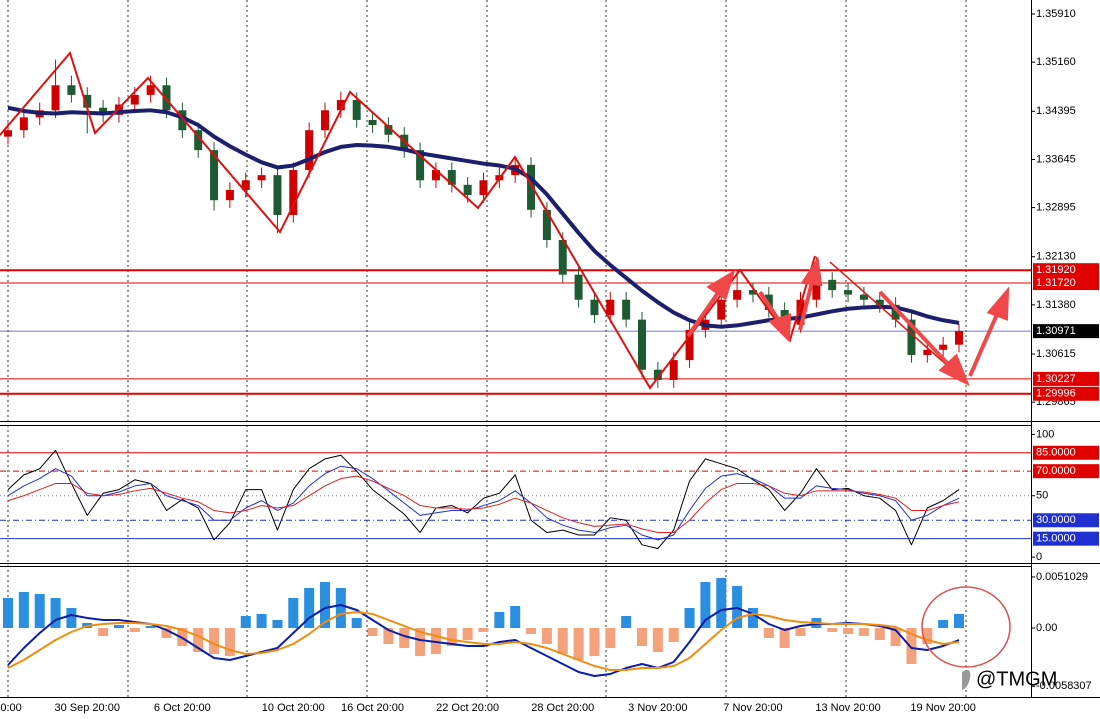  I want to click on y-tick-label: 0.00, so click(1046, 628).